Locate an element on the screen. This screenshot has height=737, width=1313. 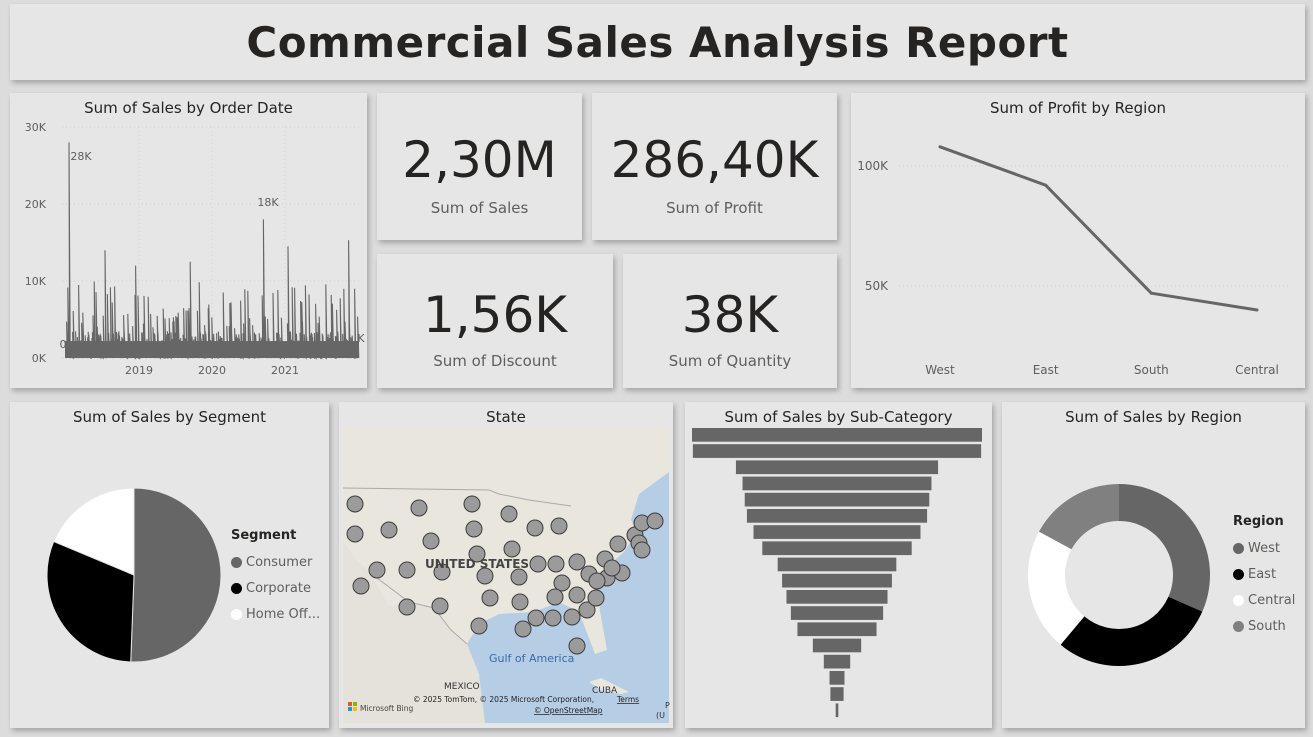
segment-pie is located at coordinates (134, 575).